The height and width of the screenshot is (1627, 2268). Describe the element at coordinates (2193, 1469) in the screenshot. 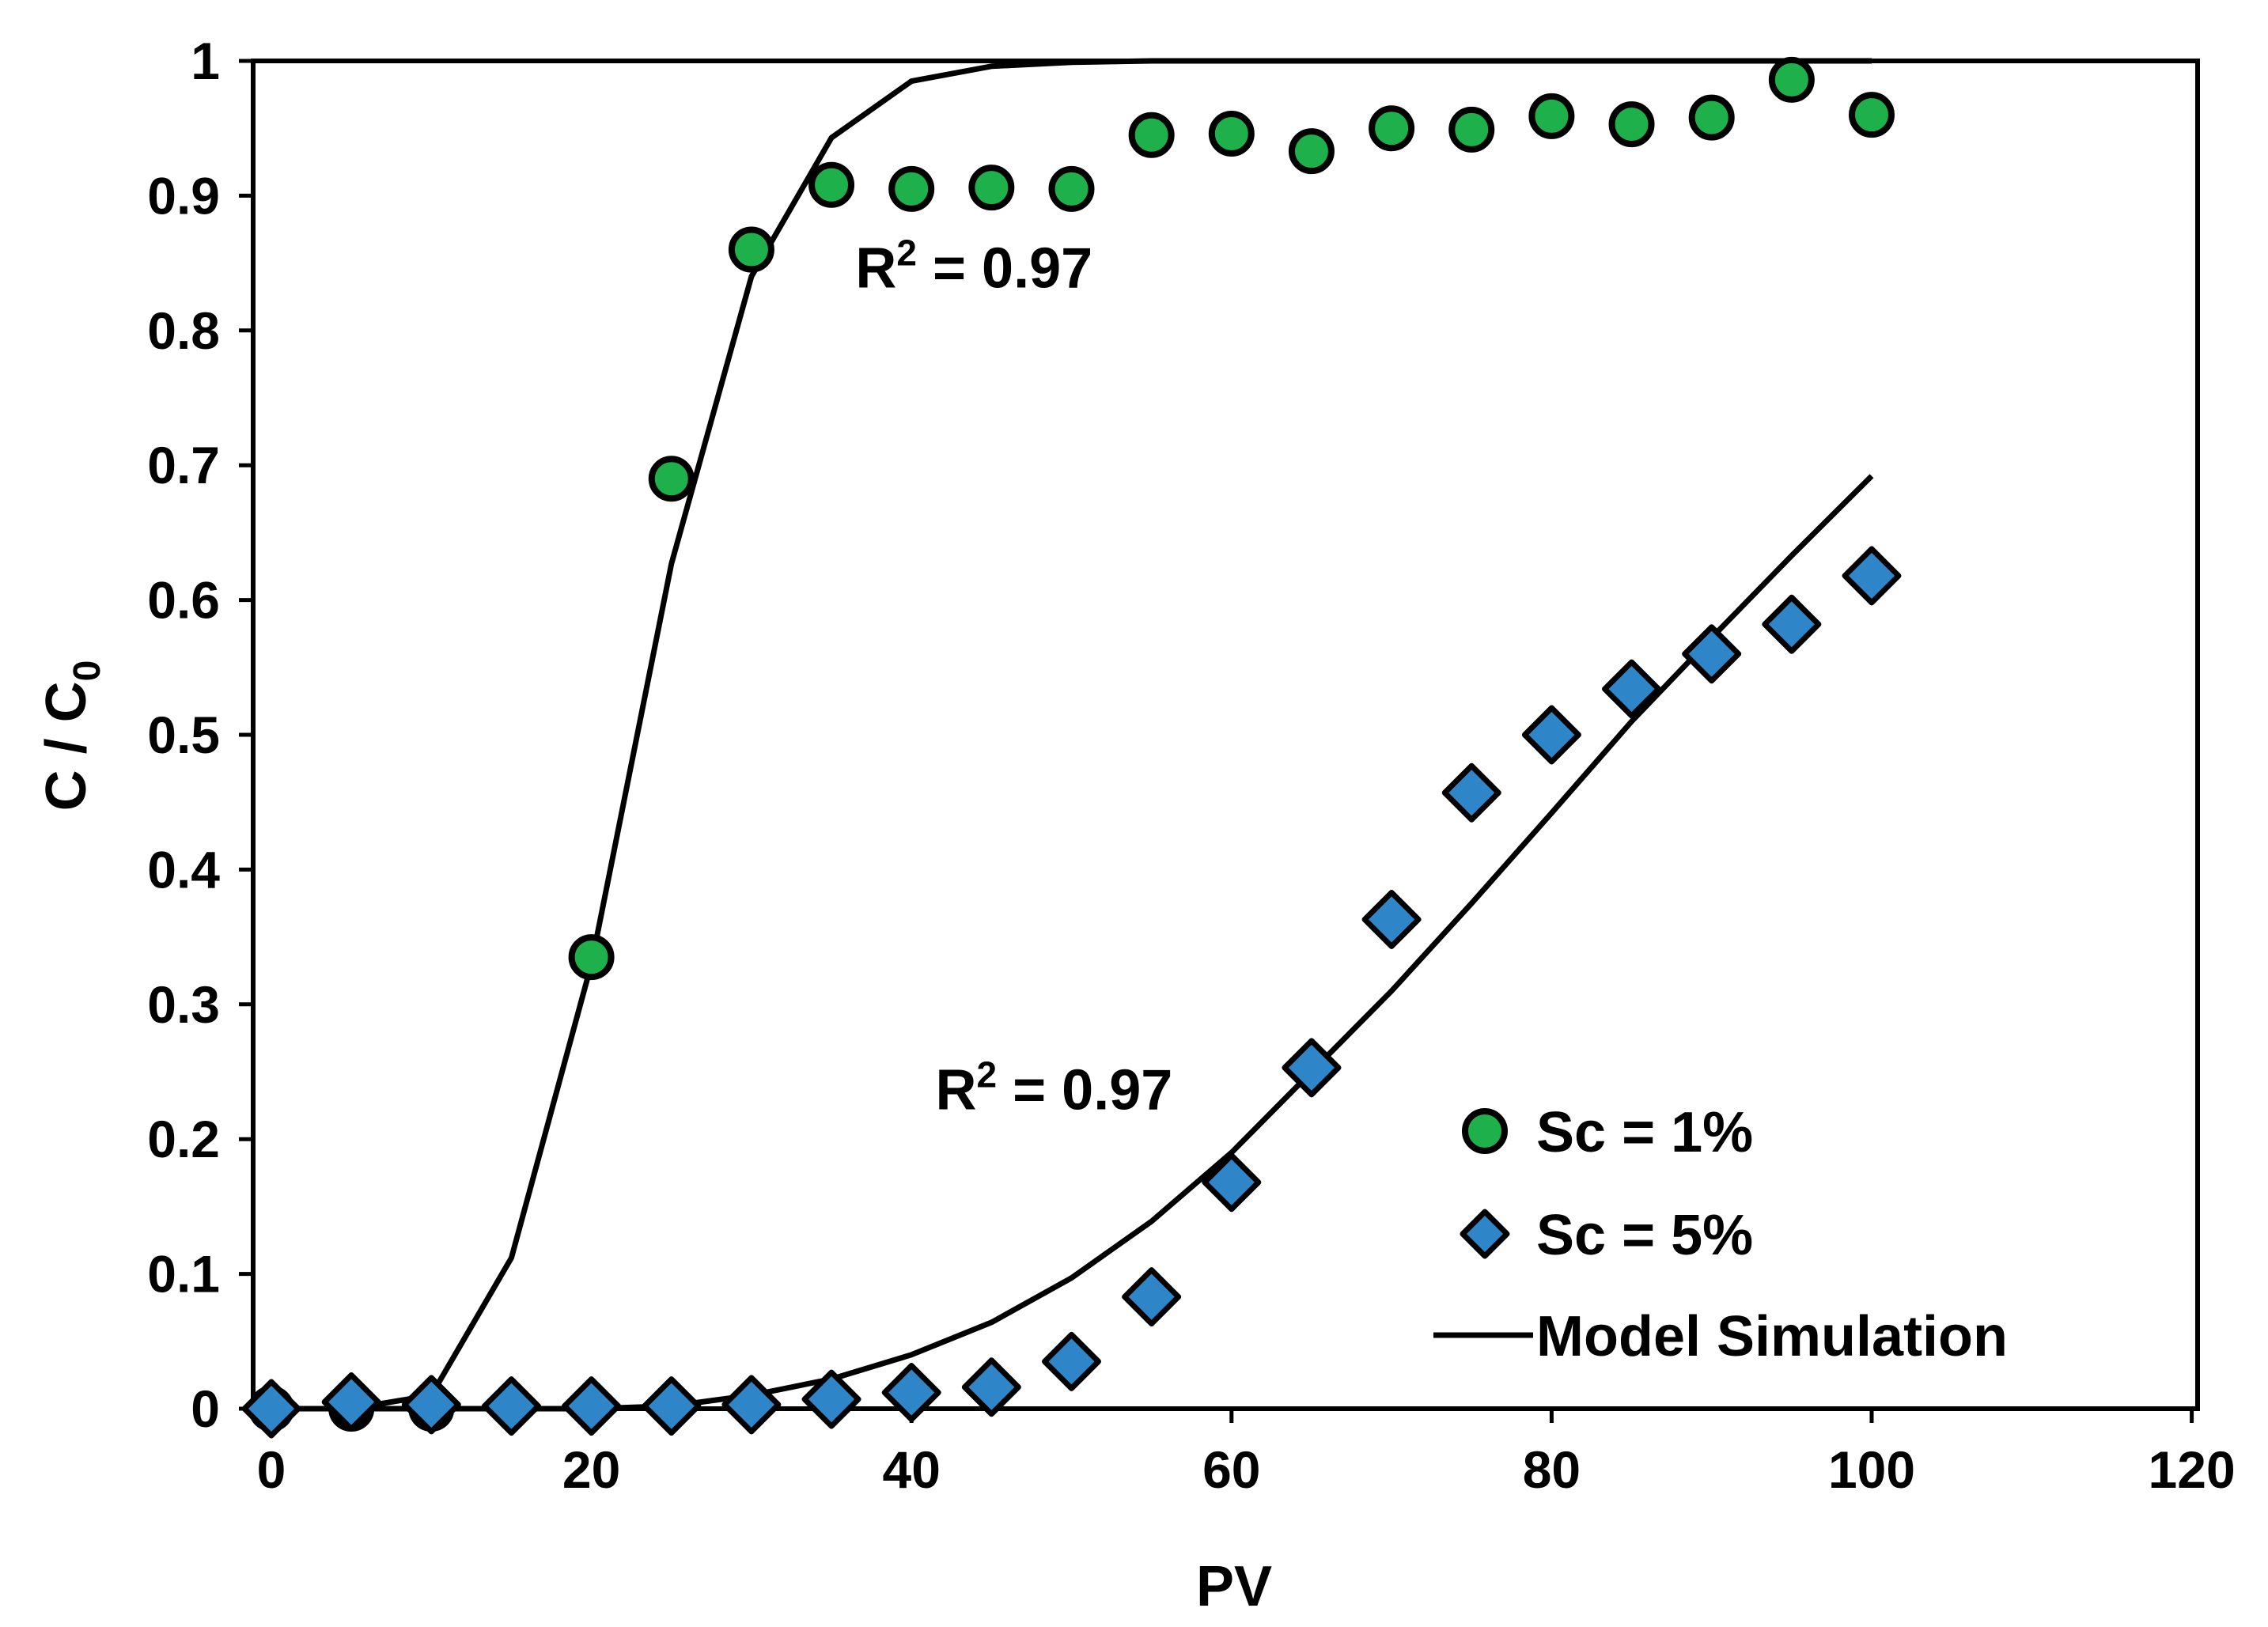

I see `x-tick-label: 120` at that location.